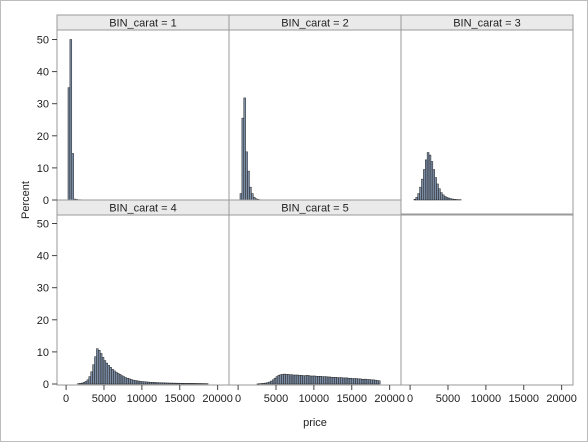 This screenshot has height=447, width=588. I want to click on panel-5-title: BIN_carat = 5, so click(315, 209).